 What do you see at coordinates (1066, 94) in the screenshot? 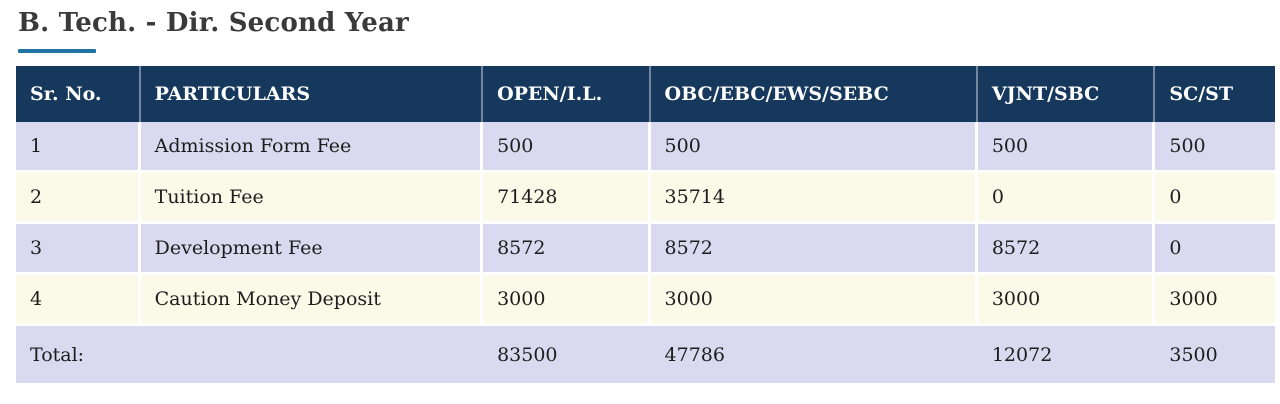
I see `column-header-vjnt-sbc: VJNT/SBC` at bounding box center [1066, 94].